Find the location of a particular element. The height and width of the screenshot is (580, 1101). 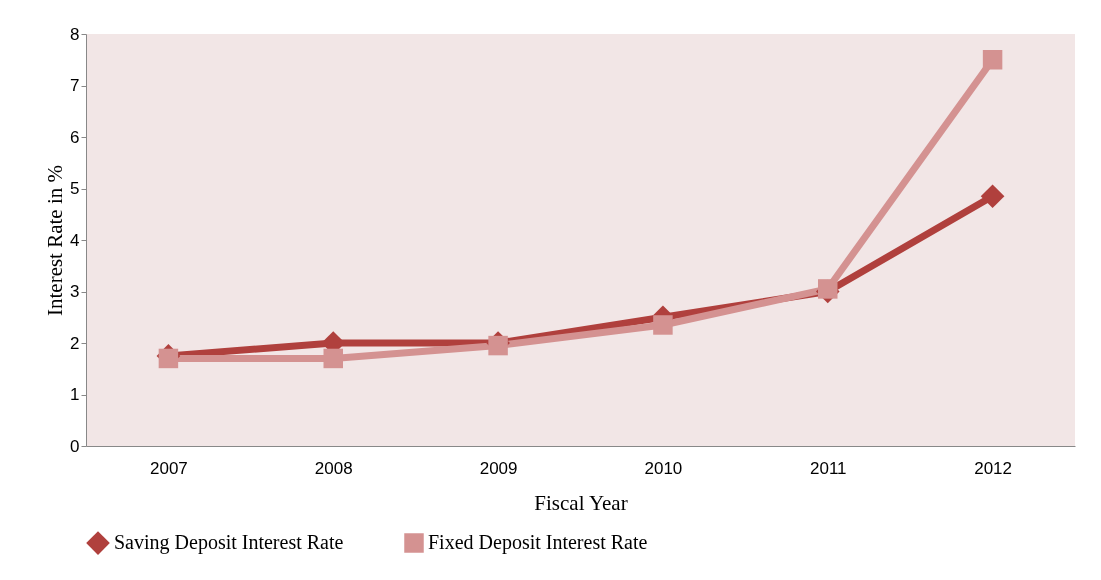

legend-label: Fixed Deposit Interest Rate is located at coordinates (538, 542).